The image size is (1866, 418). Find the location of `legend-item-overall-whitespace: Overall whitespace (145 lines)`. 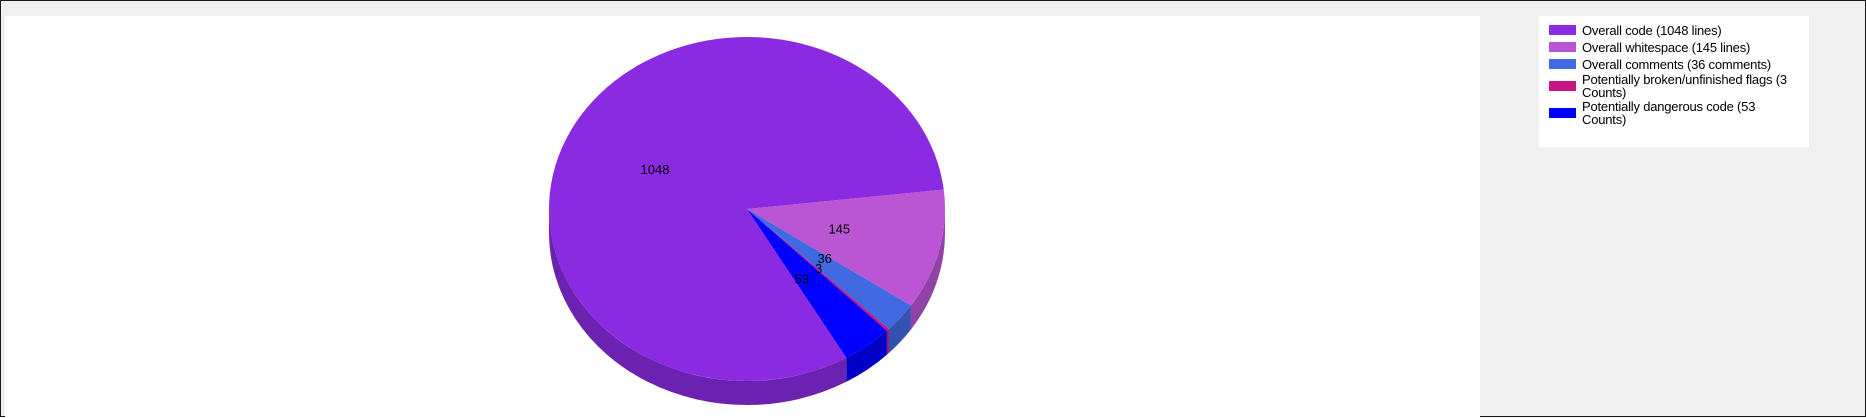

legend-item-overall-whitespace: Overall whitespace (145 lines) is located at coordinates (1679, 47).